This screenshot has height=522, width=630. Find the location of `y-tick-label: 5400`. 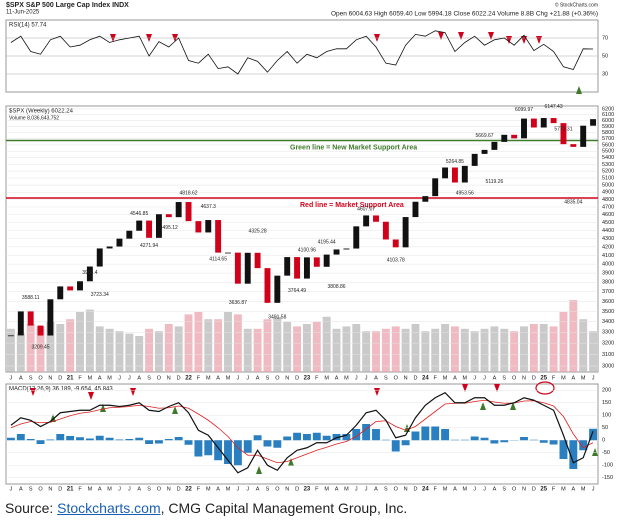

y-tick-label: 5400 is located at coordinates (608, 158).